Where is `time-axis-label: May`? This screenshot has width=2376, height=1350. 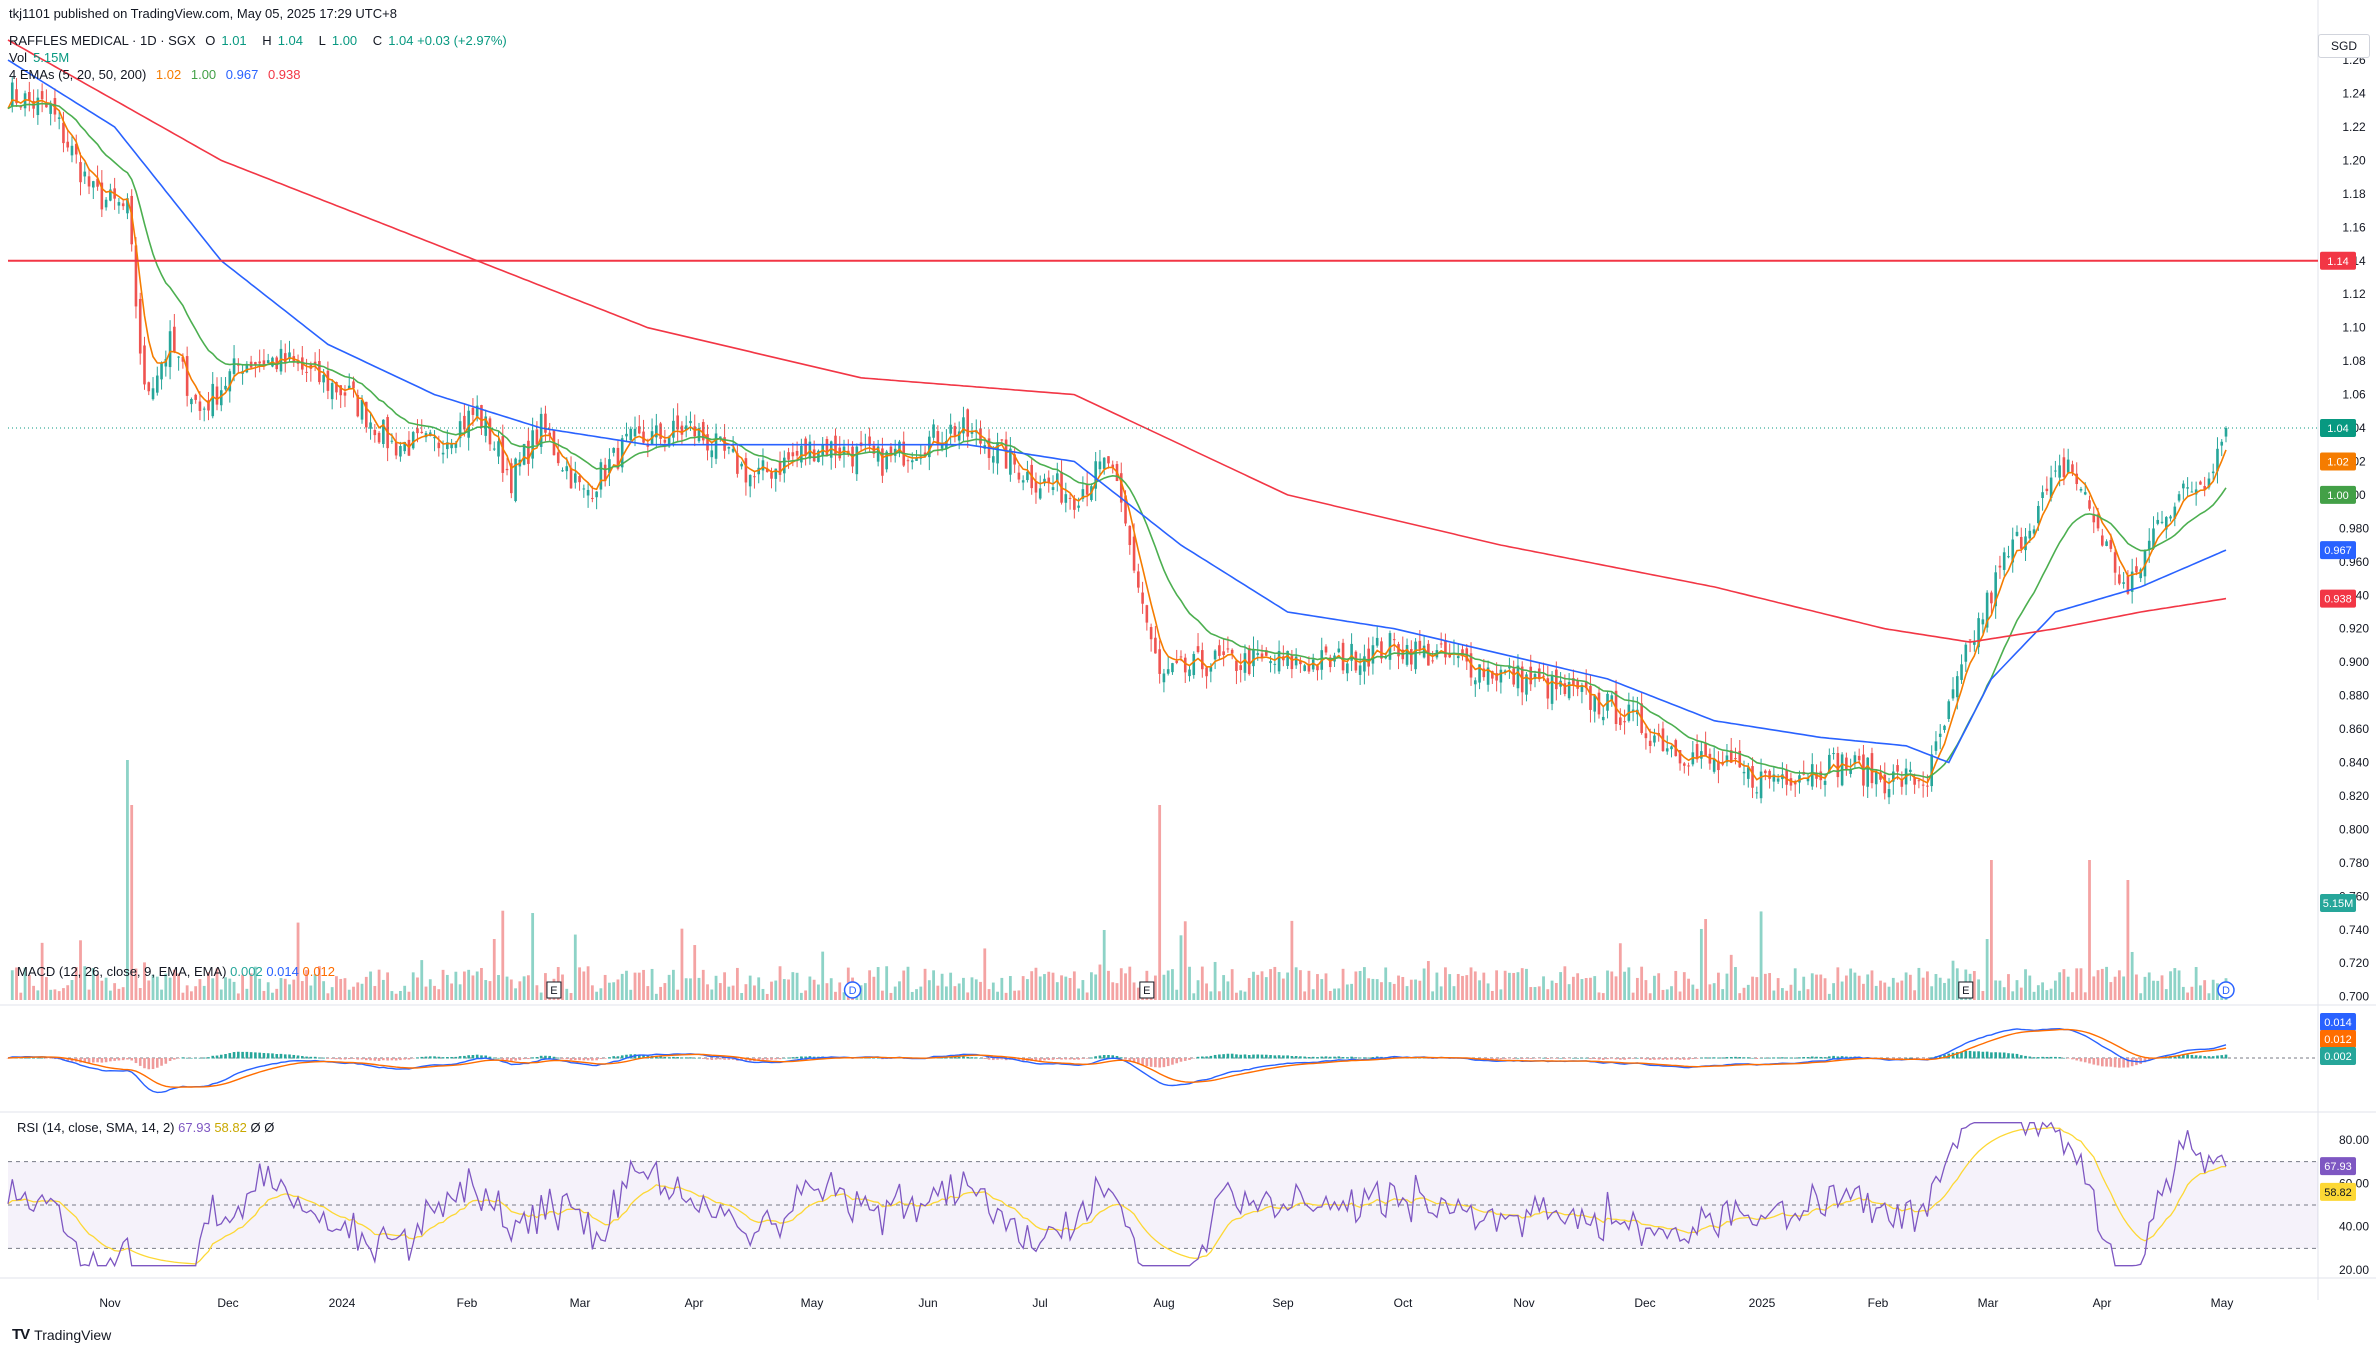 time-axis-label: May is located at coordinates (2222, 1303).